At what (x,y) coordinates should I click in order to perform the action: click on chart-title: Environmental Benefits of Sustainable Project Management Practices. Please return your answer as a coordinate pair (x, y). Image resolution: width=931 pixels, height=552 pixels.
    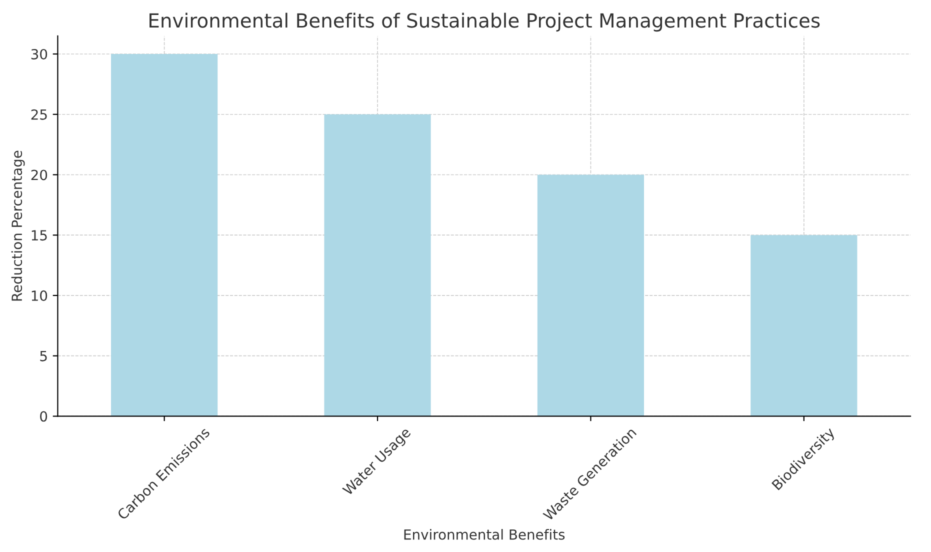
    Looking at the image, I should click on (485, 22).